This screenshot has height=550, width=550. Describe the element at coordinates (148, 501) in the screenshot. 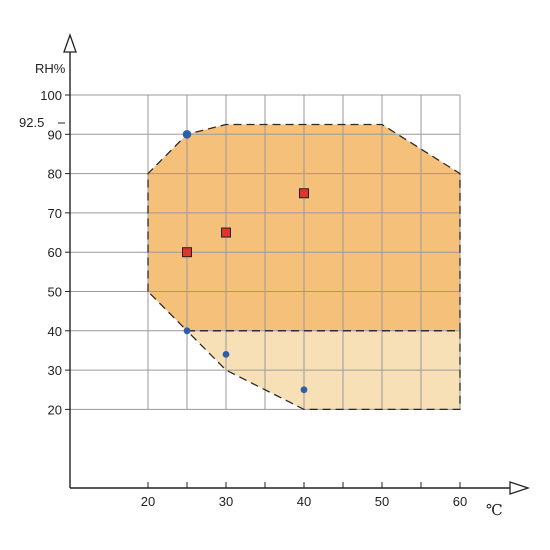

I see `x-tick-label: 20` at that location.